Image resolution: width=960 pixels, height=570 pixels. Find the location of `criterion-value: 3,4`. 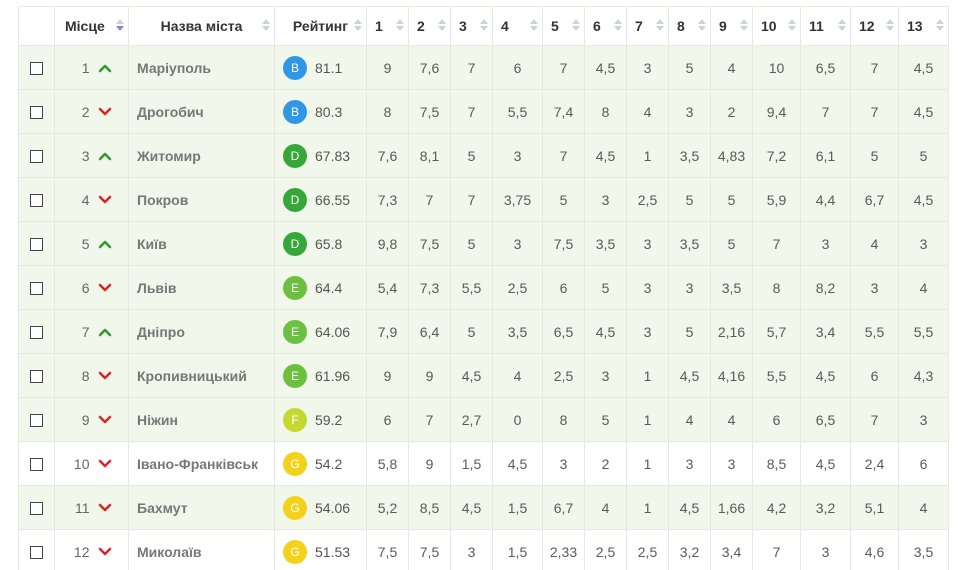

criterion-value: 3,4 is located at coordinates (825, 331).